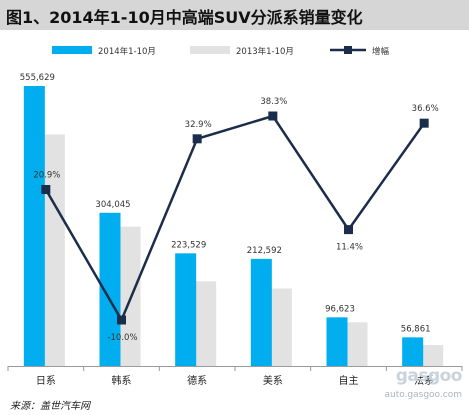 The height and width of the screenshot is (415, 469). Describe the element at coordinates (46, 175) in the screenshot. I see `growth-label-0: 20.9%` at that location.